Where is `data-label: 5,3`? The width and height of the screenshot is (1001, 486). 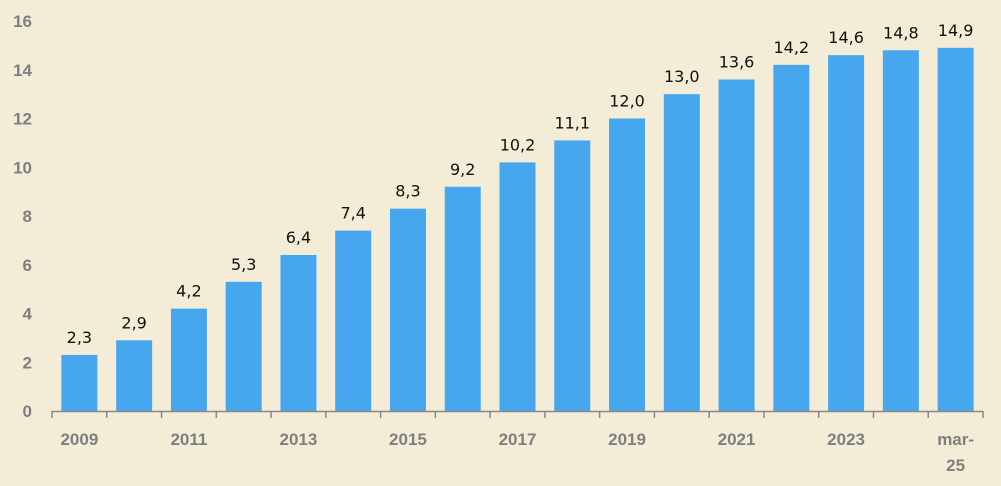 data-label: 5,3 is located at coordinates (243, 264).